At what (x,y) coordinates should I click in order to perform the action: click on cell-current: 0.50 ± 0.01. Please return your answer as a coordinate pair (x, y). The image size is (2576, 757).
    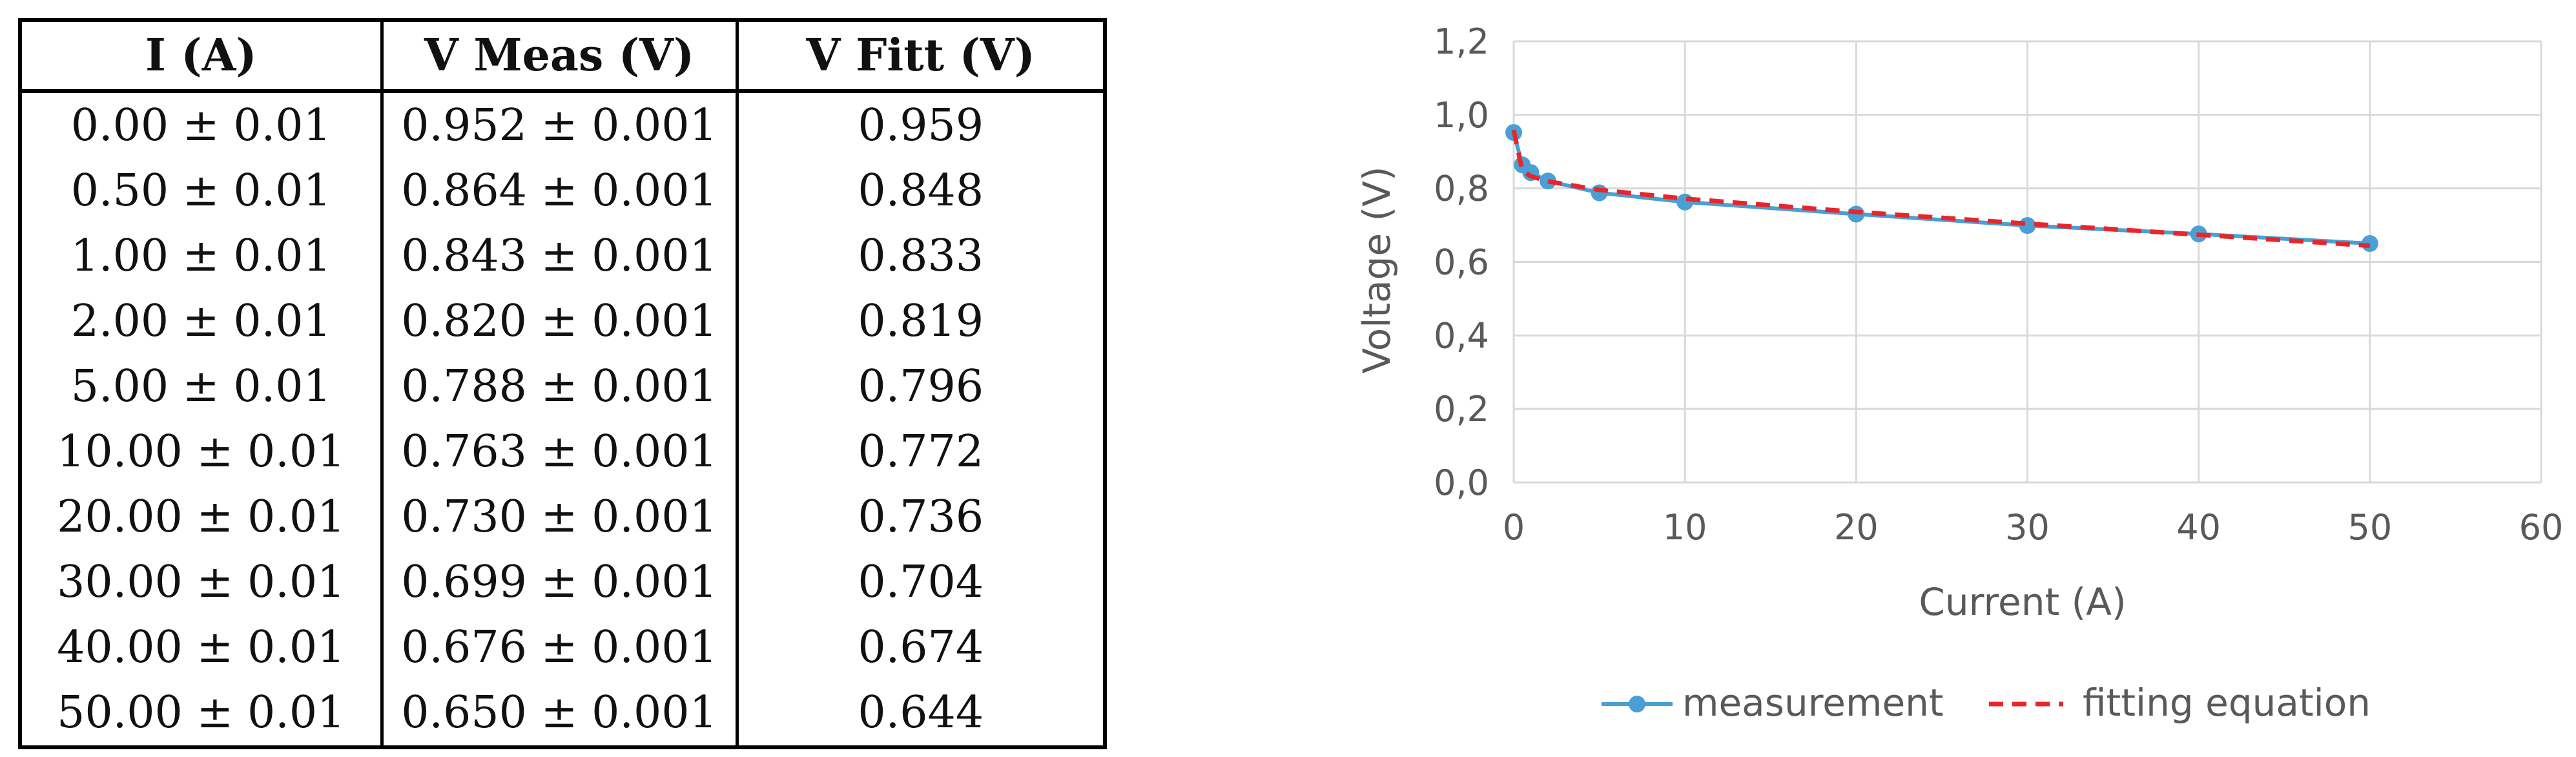
    Looking at the image, I should click on (201, 190).